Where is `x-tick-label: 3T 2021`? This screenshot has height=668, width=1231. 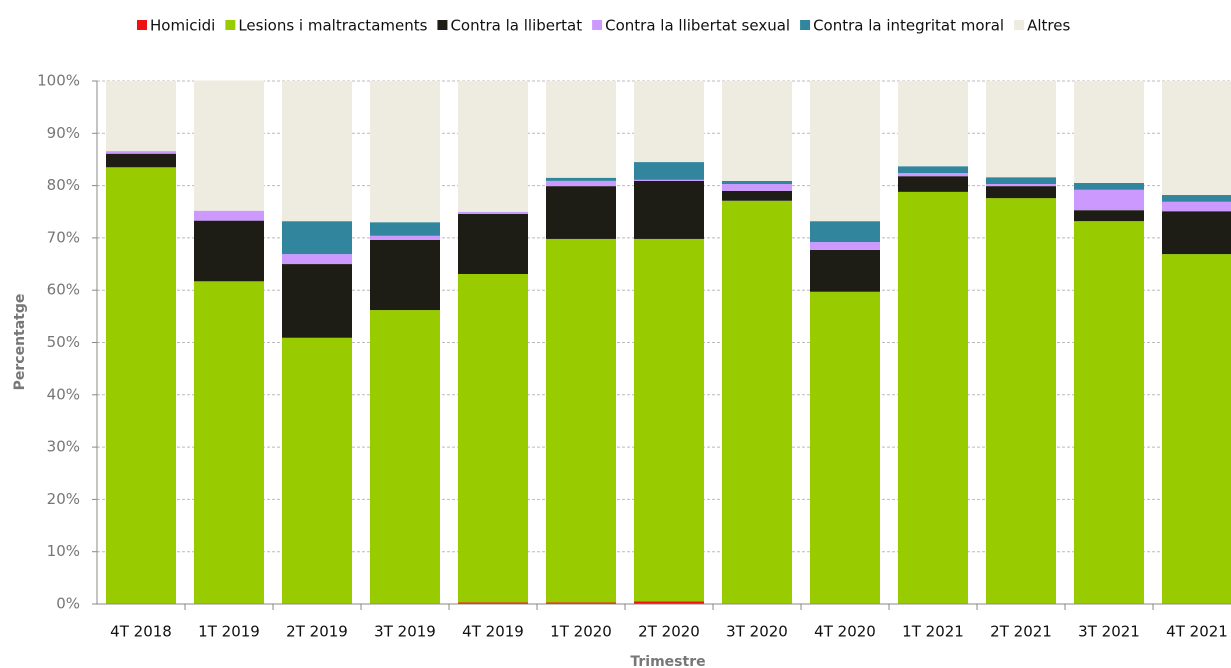
x-tick-label: 3T 2021 is located at coordinates (1109, 632).